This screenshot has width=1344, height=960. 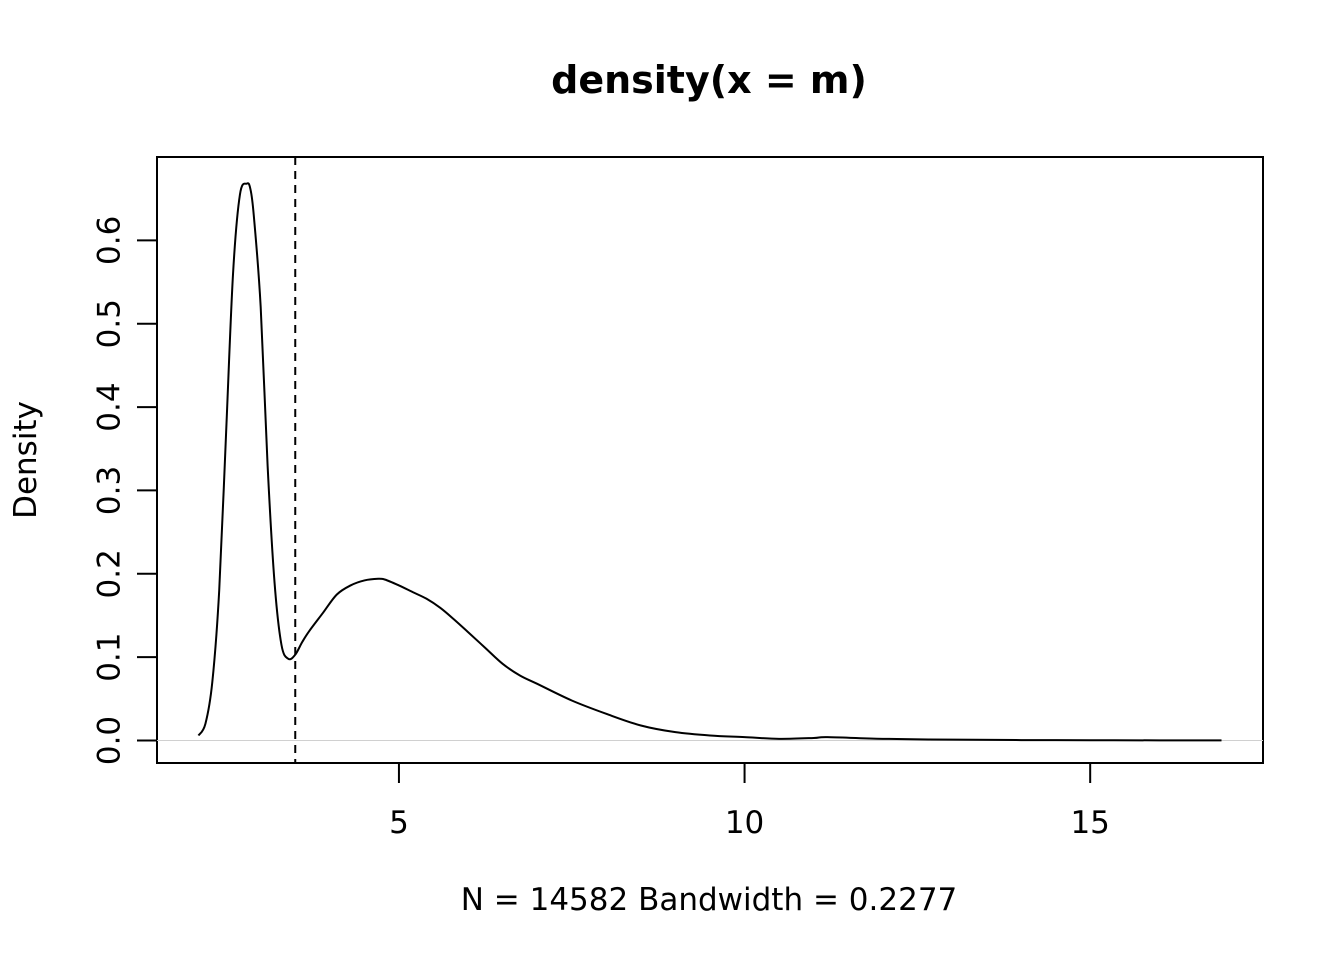 I want to click on y-tick-label: 0.0, so click(x=110, y=740).